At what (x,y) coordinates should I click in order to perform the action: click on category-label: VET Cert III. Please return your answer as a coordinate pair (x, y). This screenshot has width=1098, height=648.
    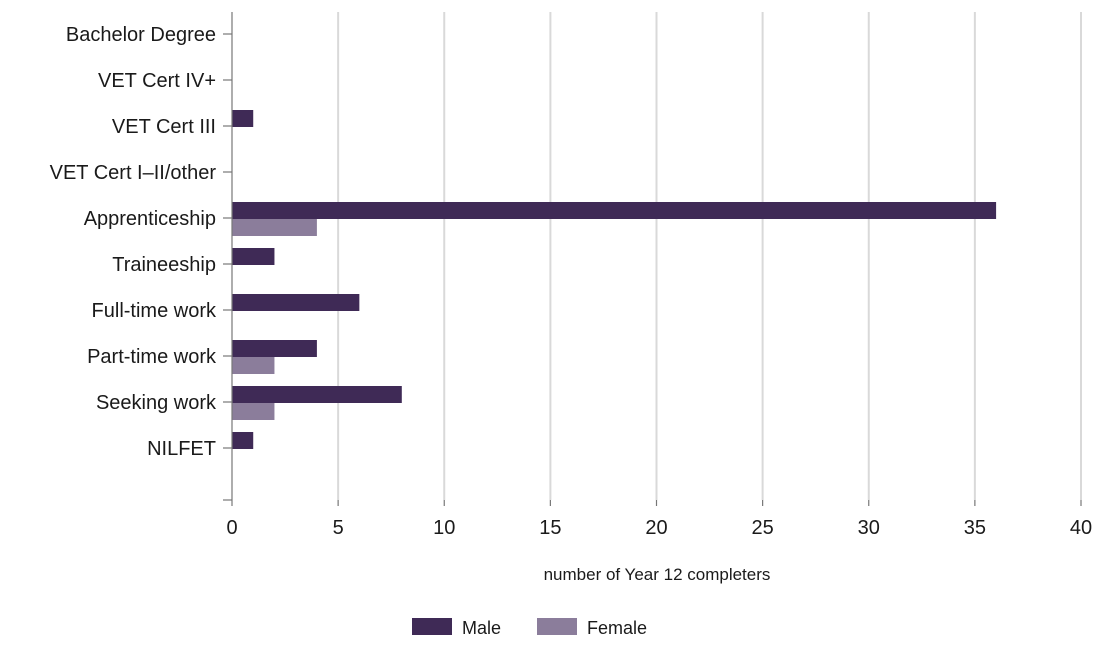
    Looking at the image, I should click on (164, 127).